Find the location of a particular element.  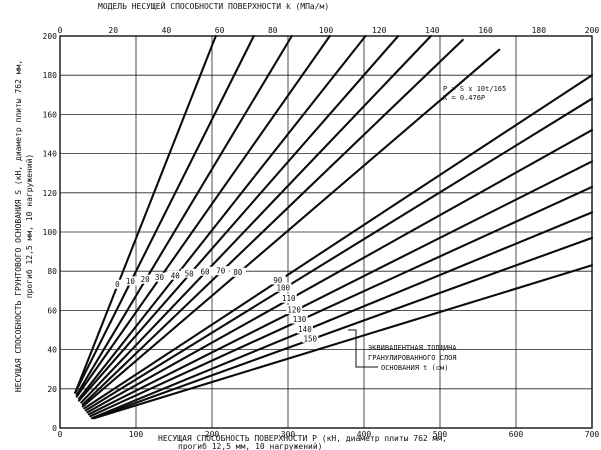

top-tick-label: 60 is located at coordinates (220, 30).